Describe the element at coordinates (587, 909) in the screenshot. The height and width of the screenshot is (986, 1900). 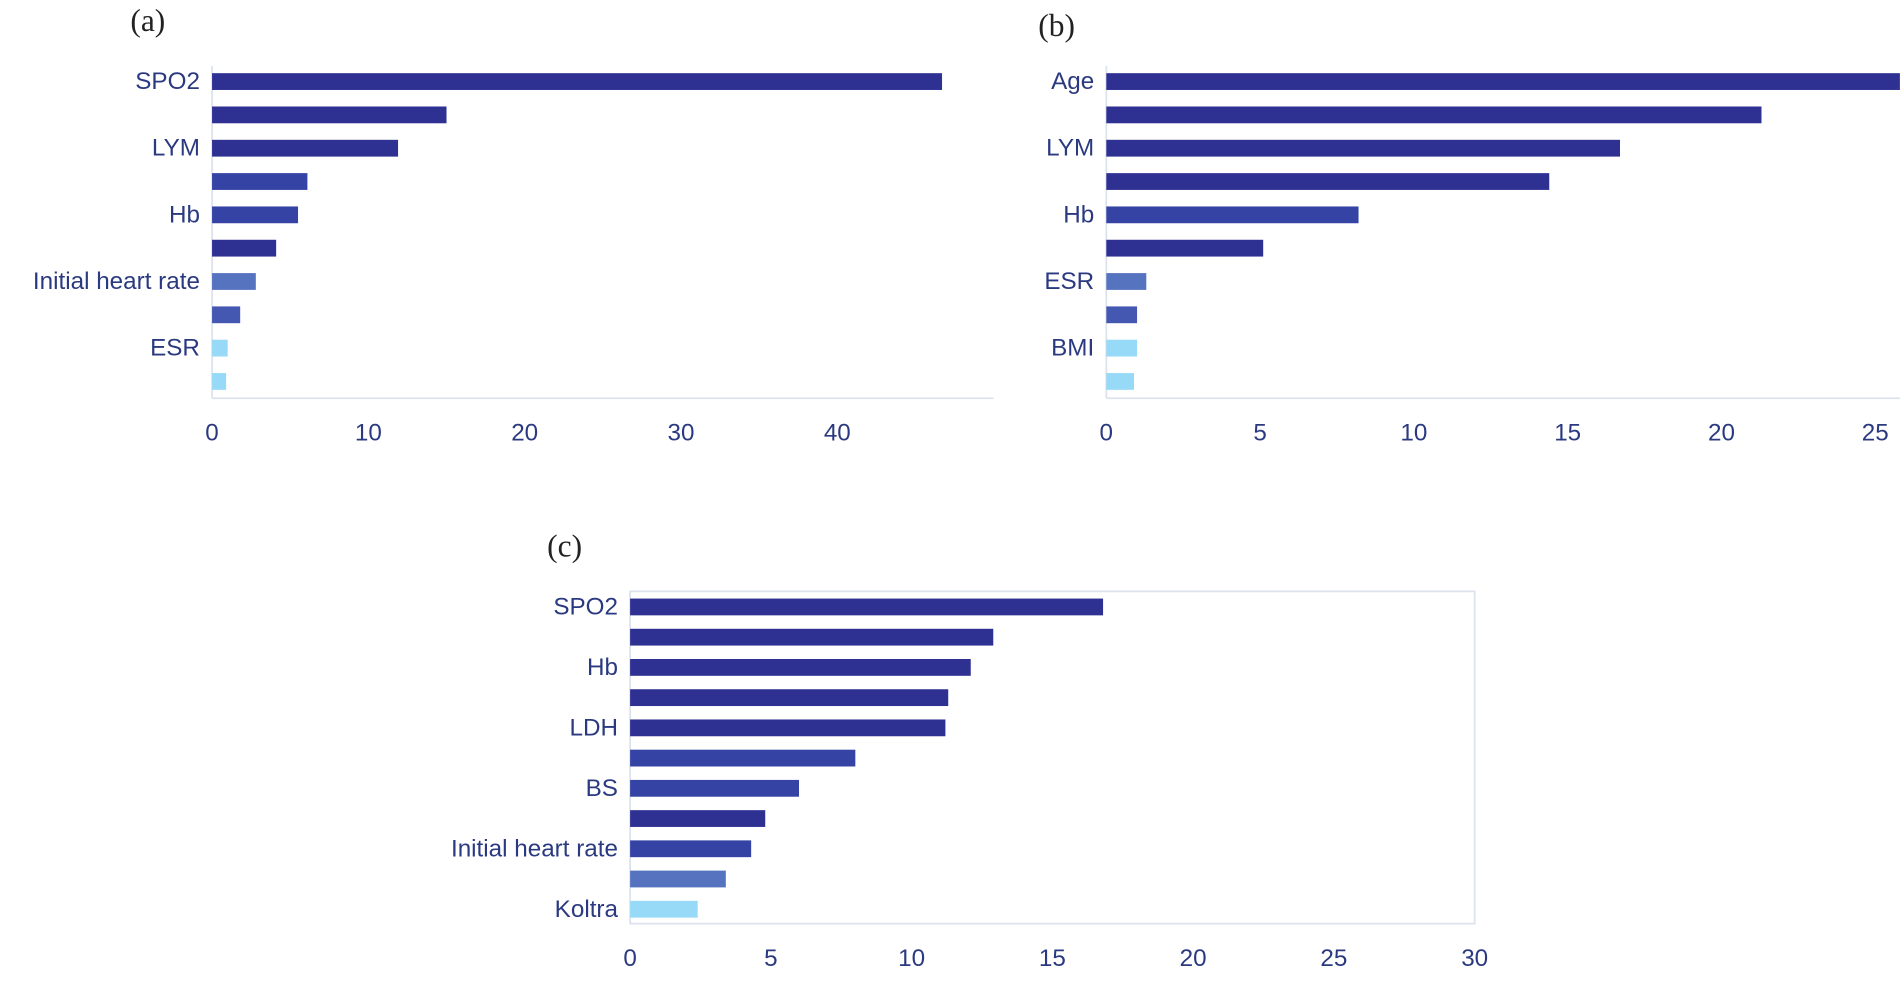
I see `y-tick-label: Koltra` at that location.